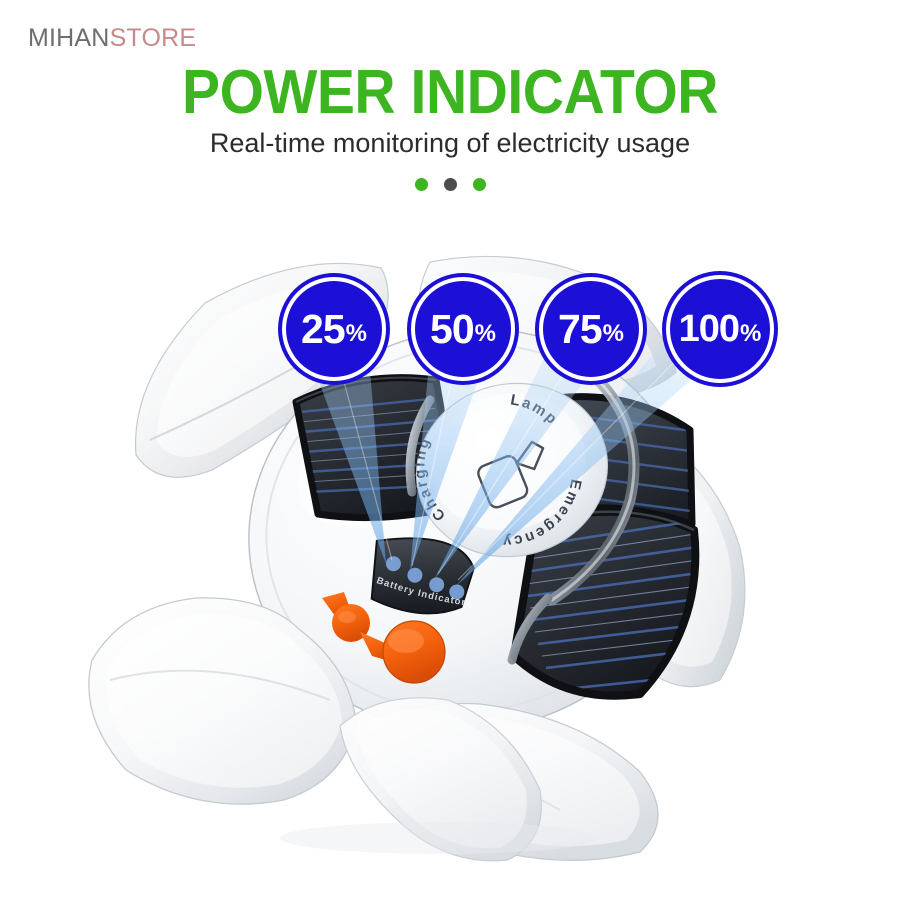  I want to click on led-3-icon, so click(437, 585).